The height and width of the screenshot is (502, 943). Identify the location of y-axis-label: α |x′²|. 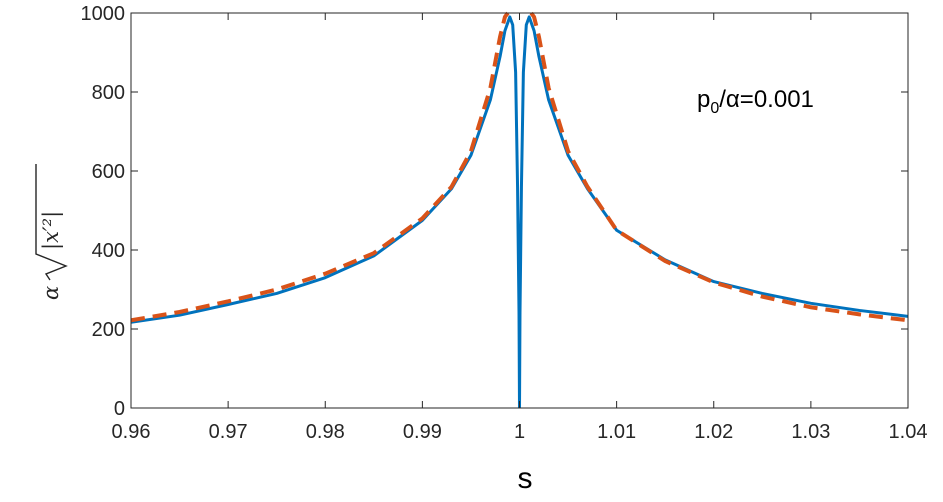
(51, 232).